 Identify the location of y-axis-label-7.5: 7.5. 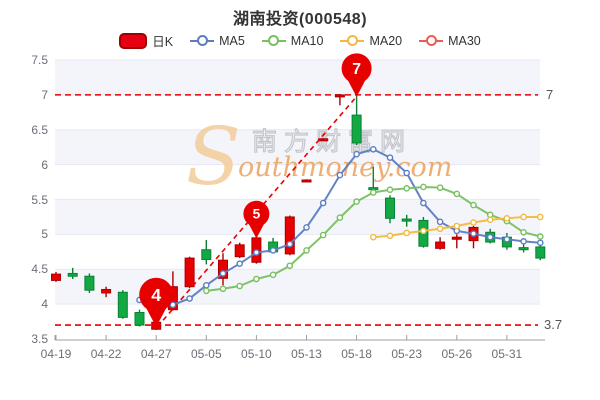
(39, 60).